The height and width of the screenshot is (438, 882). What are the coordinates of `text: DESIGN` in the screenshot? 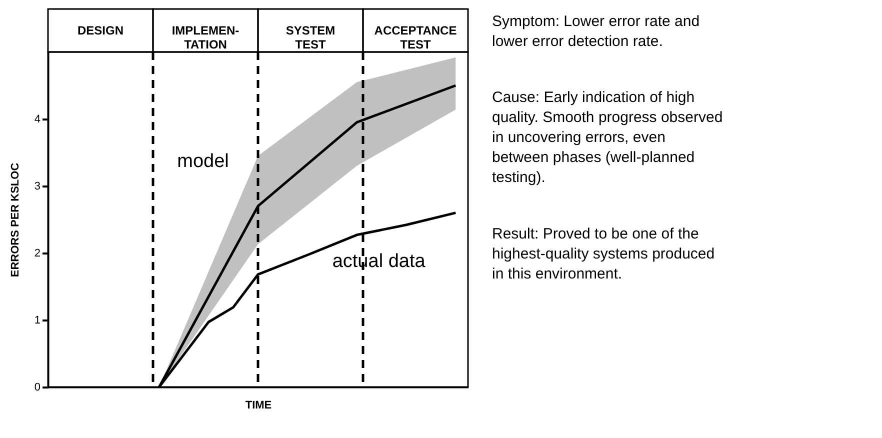 It's located at (100, 31).